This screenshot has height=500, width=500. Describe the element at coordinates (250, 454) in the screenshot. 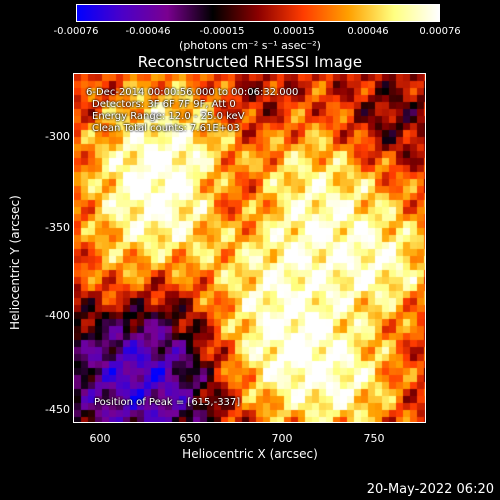

I see `x-axis-label: Heliocentric X (arcsec)` at that location.